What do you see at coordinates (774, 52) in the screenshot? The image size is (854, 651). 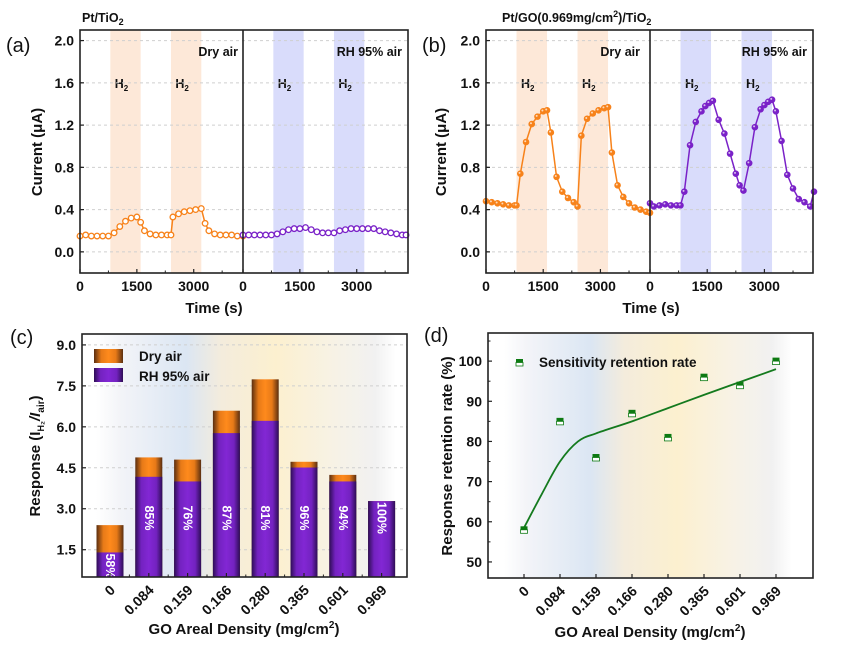 I see `segment-label-humid: RH 95% air` at bounding box center [774, 52].